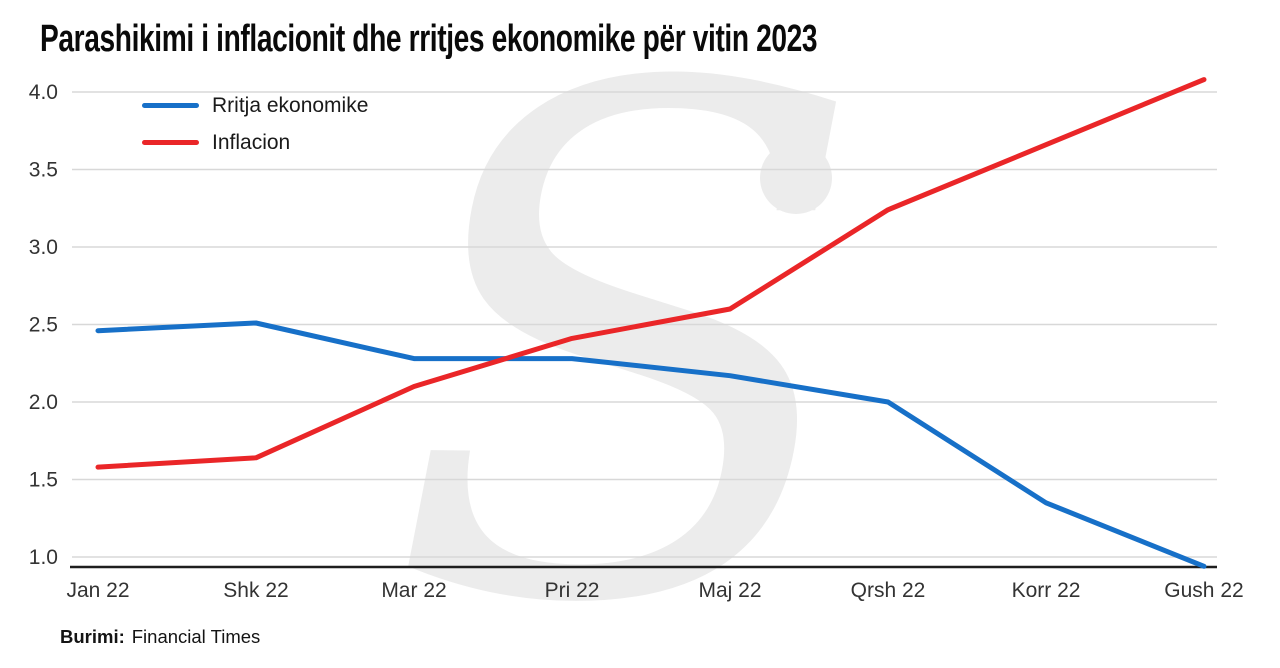 This screenshot has width=1280, height=668. Describe the element at coordinates (43, 247) in the screenshot. I see `y-tick-label: 3.0` at that location.